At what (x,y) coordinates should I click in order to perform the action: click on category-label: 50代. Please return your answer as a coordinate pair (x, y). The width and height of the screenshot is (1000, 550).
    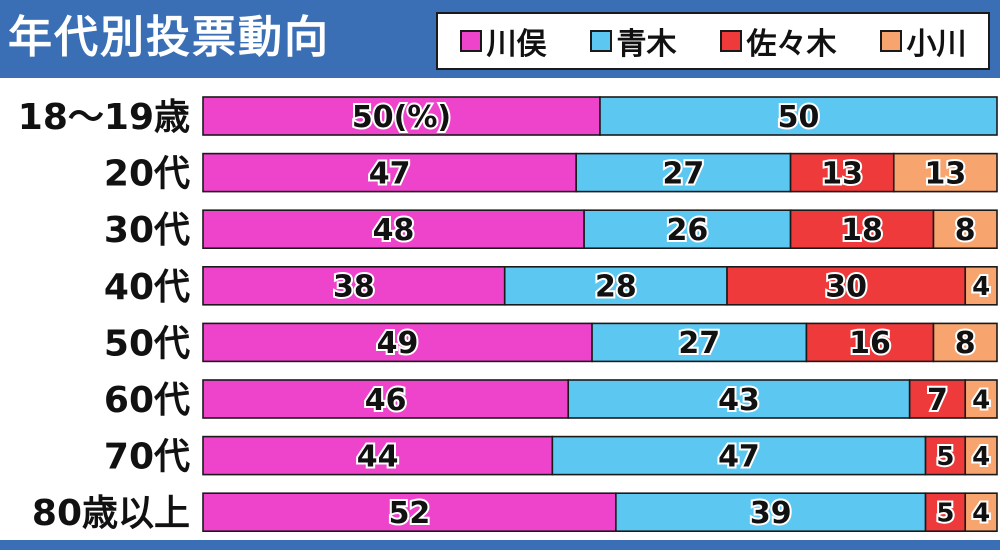
    Looking at the image, I should click on (147, 343).